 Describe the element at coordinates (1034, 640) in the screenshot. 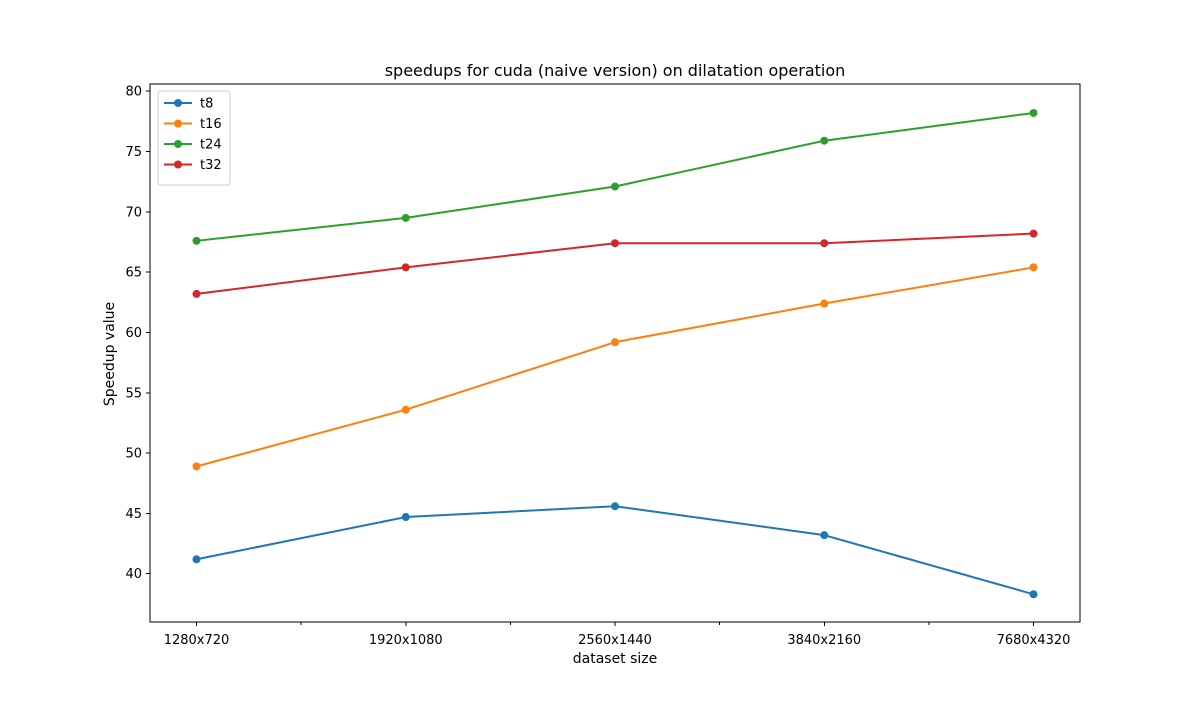

I see `x-tick-label: 7680x4320` at that location.